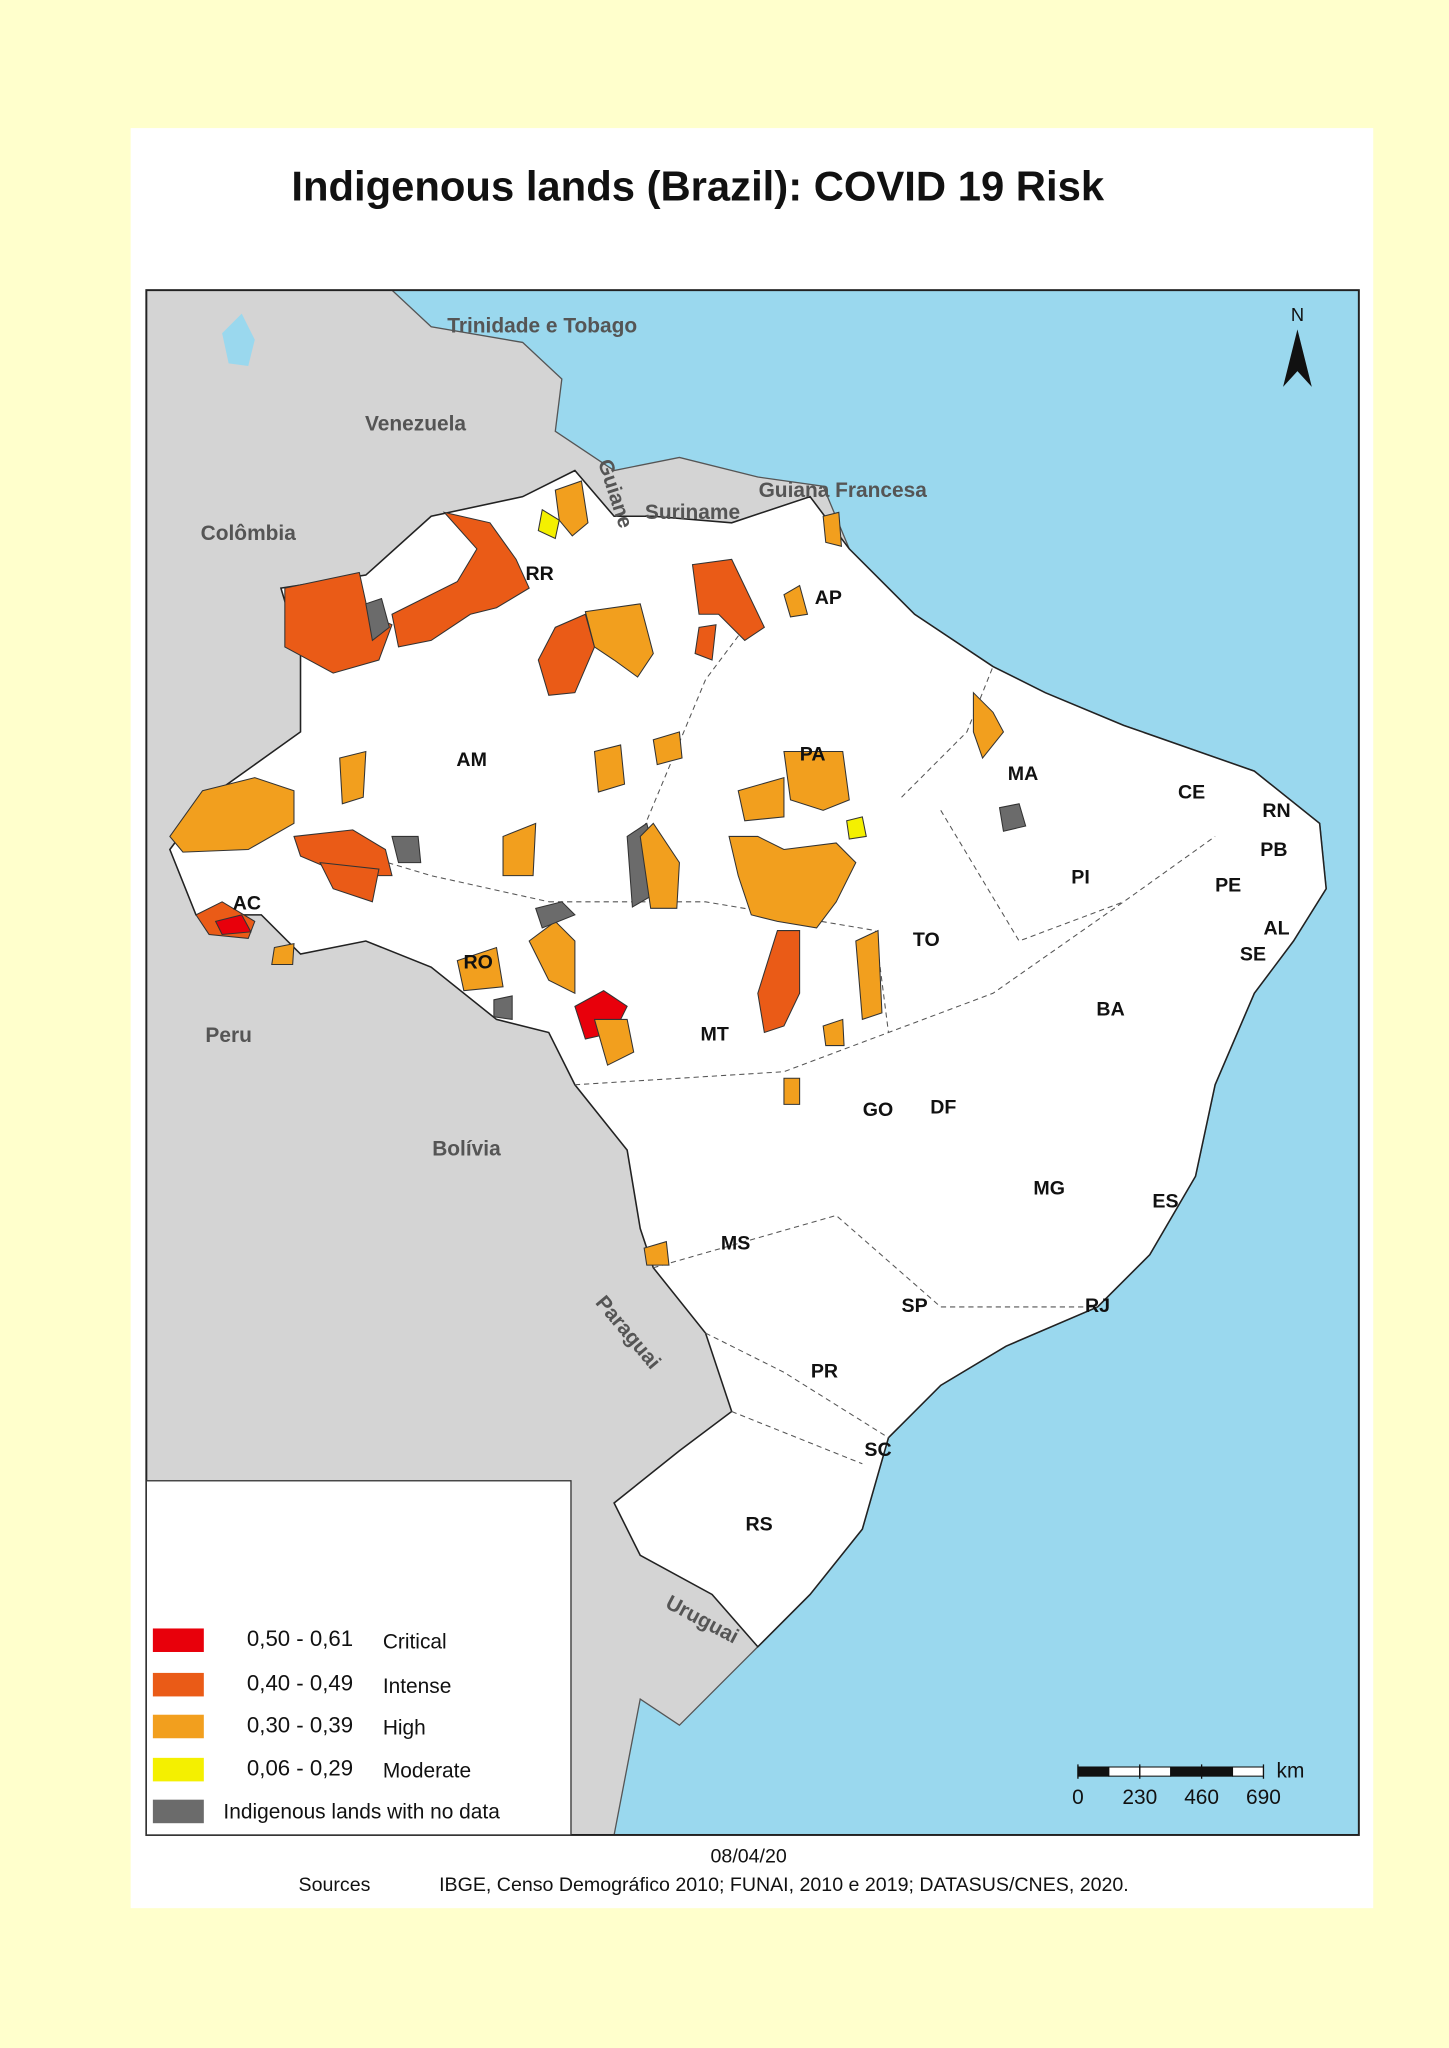  What do you see at coordinates (228, 1035) in the screenshot?
I see `country-label: Peru` at bounding box center [228, 1035].